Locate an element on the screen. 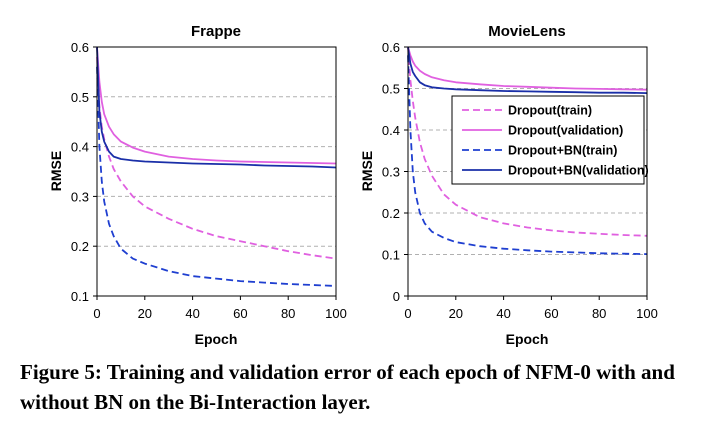 This screenshot has height=434, width=722. x-tick-label-frappe: 0 is located at coordinates (96, 313).